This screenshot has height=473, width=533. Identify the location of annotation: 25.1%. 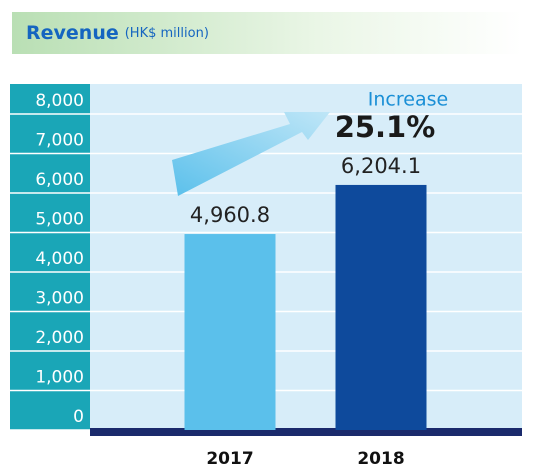
(385, 127).